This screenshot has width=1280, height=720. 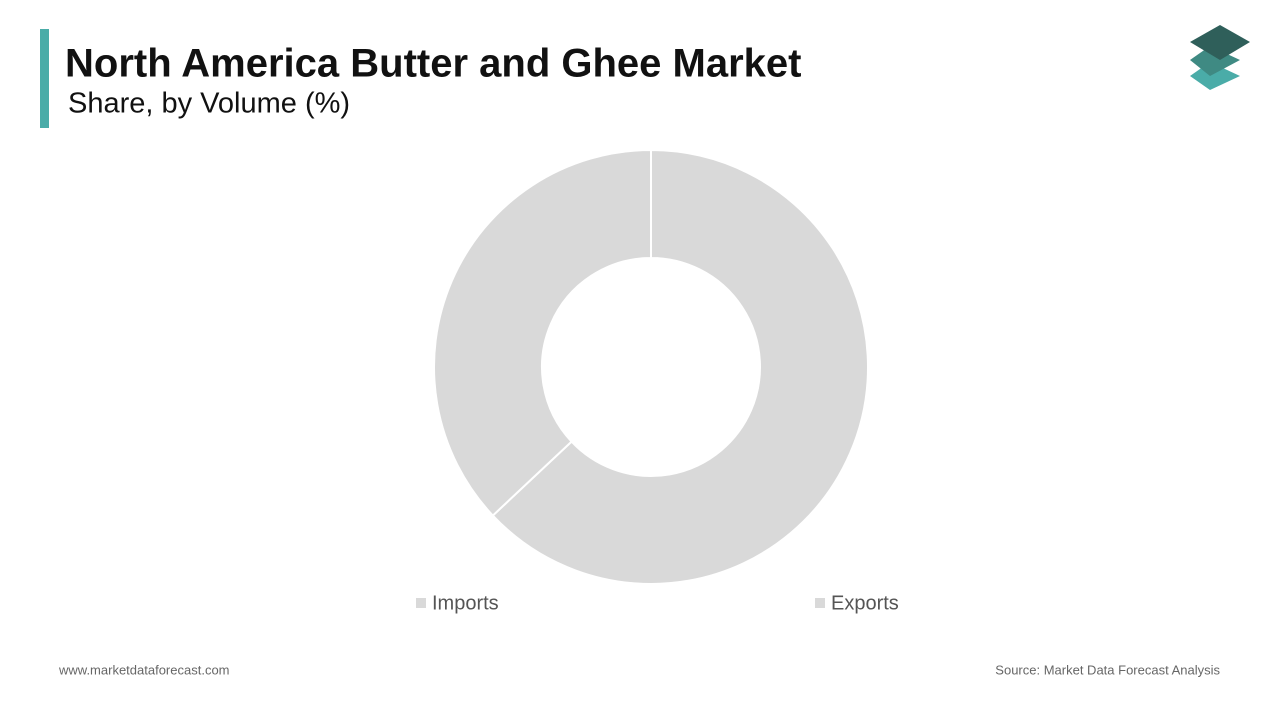 I want to click on title-accent, so click(x=44, y=78).